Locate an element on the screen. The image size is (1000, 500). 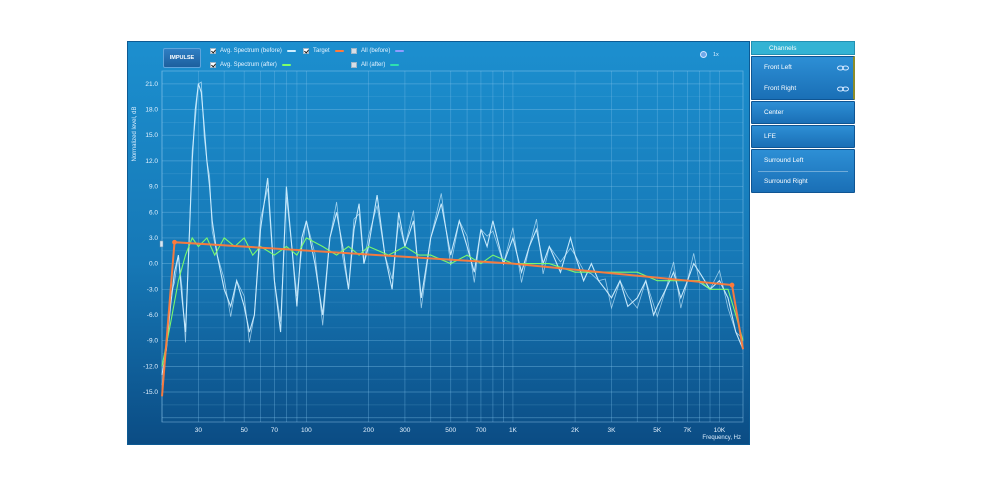
channels-header: Channels is located at coordinates (803, 48).